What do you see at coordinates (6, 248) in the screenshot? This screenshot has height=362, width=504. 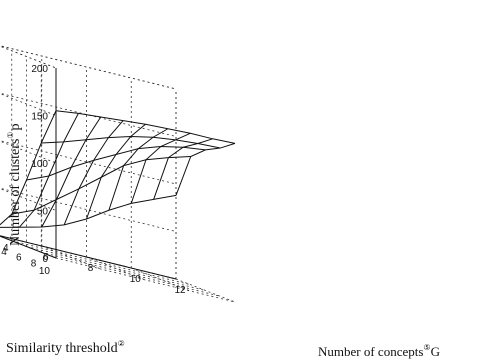 I see `x-tick-label: 4` at bounding box center [6, 248].